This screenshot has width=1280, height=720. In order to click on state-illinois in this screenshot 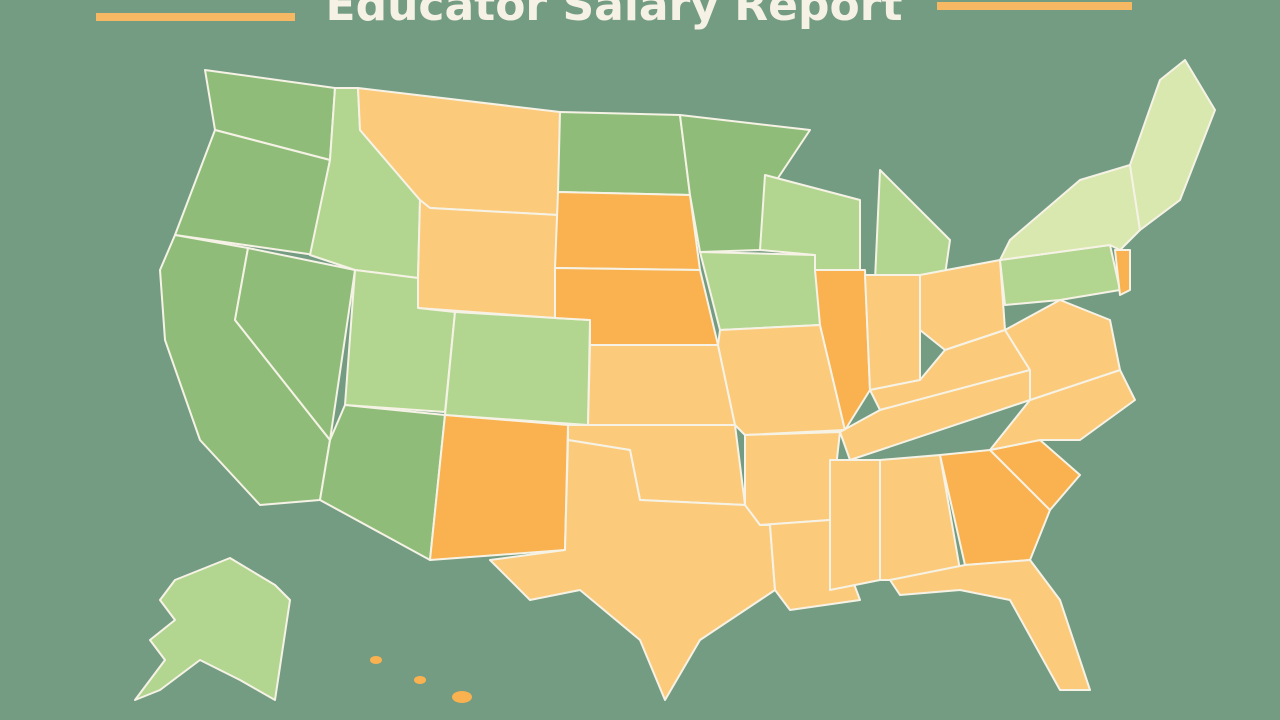, I will do `click(842, 350)`.